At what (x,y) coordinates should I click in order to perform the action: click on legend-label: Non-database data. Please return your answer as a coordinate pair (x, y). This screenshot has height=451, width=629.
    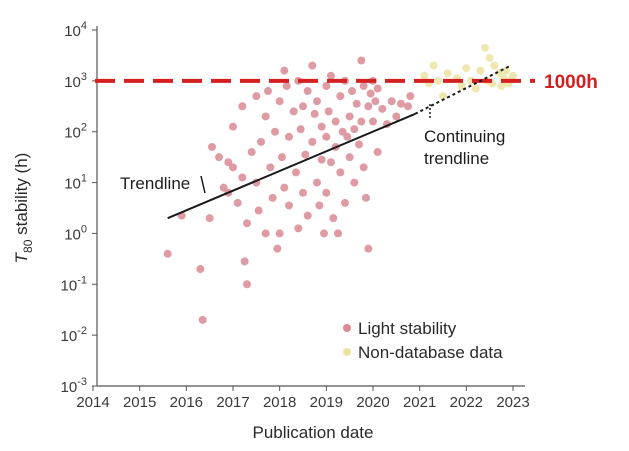
    Looking at the image, I should click on (430, 352).